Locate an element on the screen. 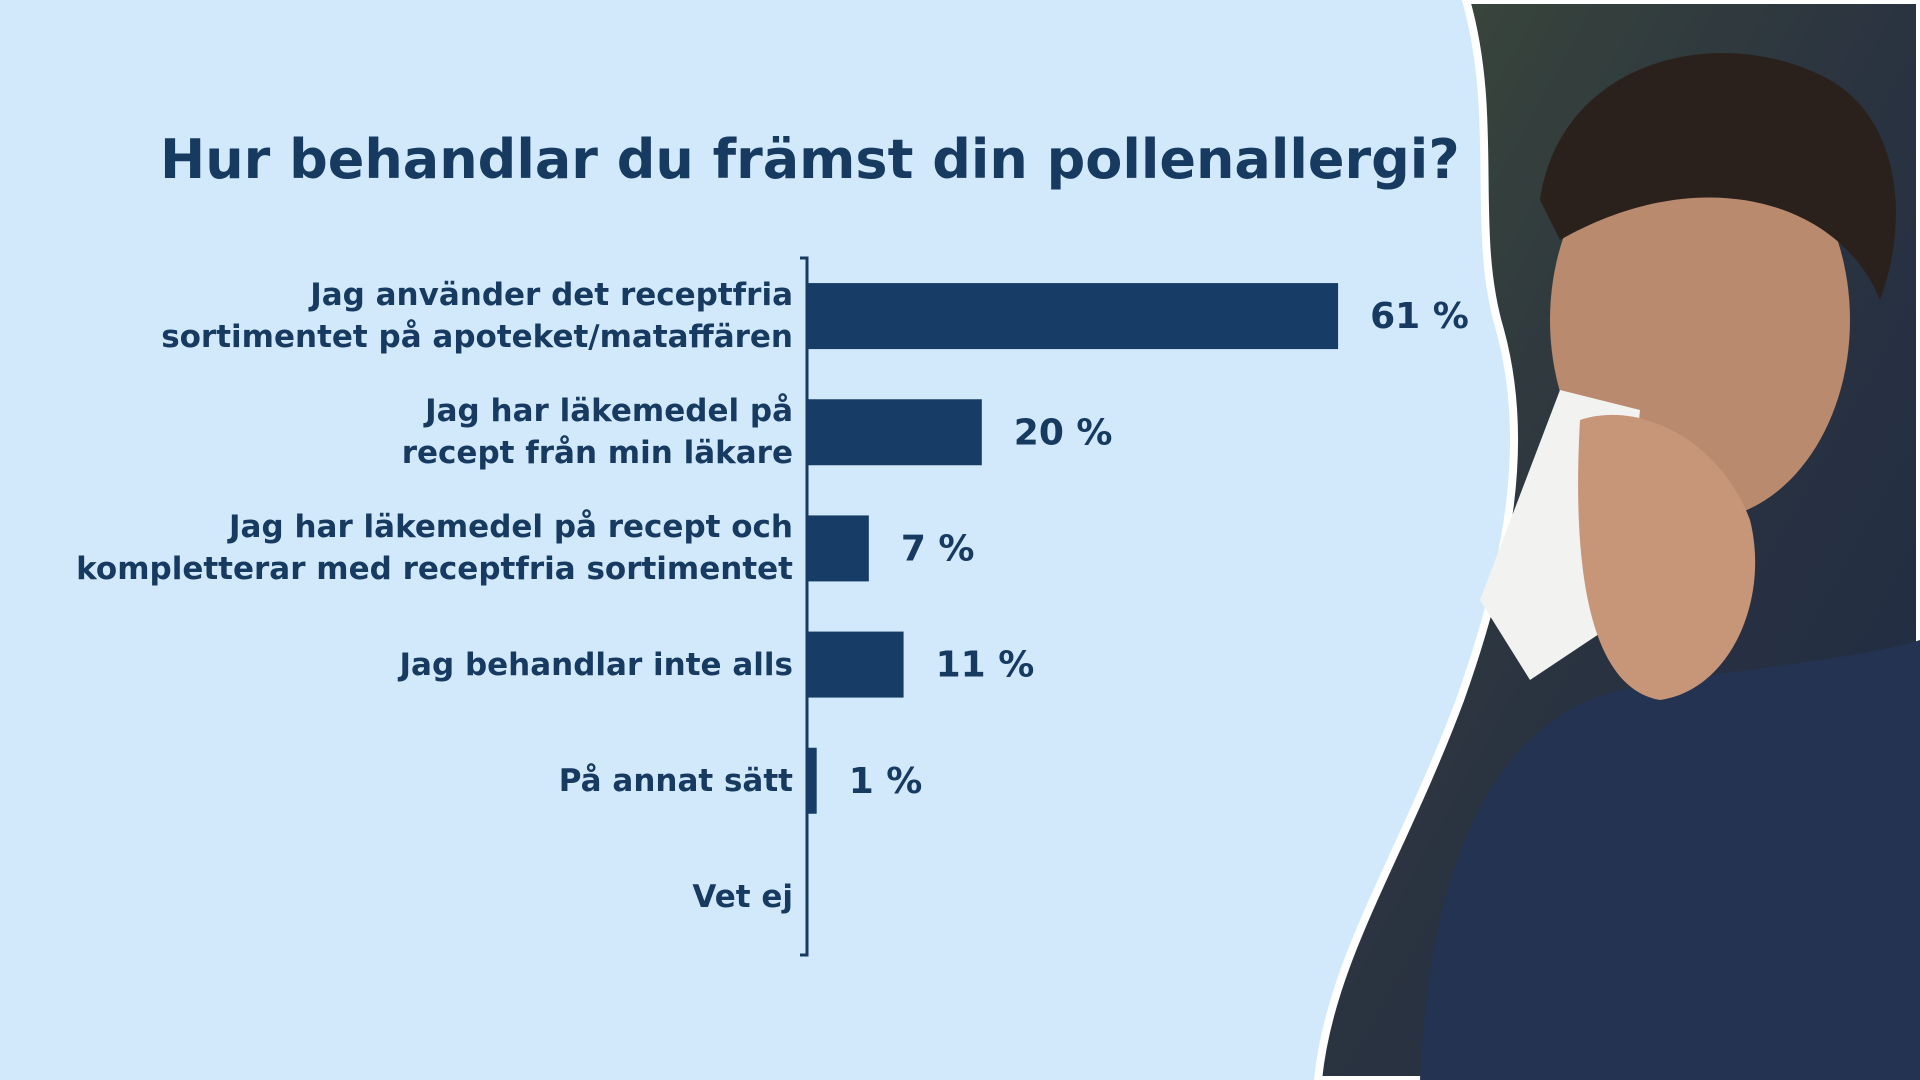 The image size is (1920, 1080). photo-hand is located at coordinates (1667, 557).